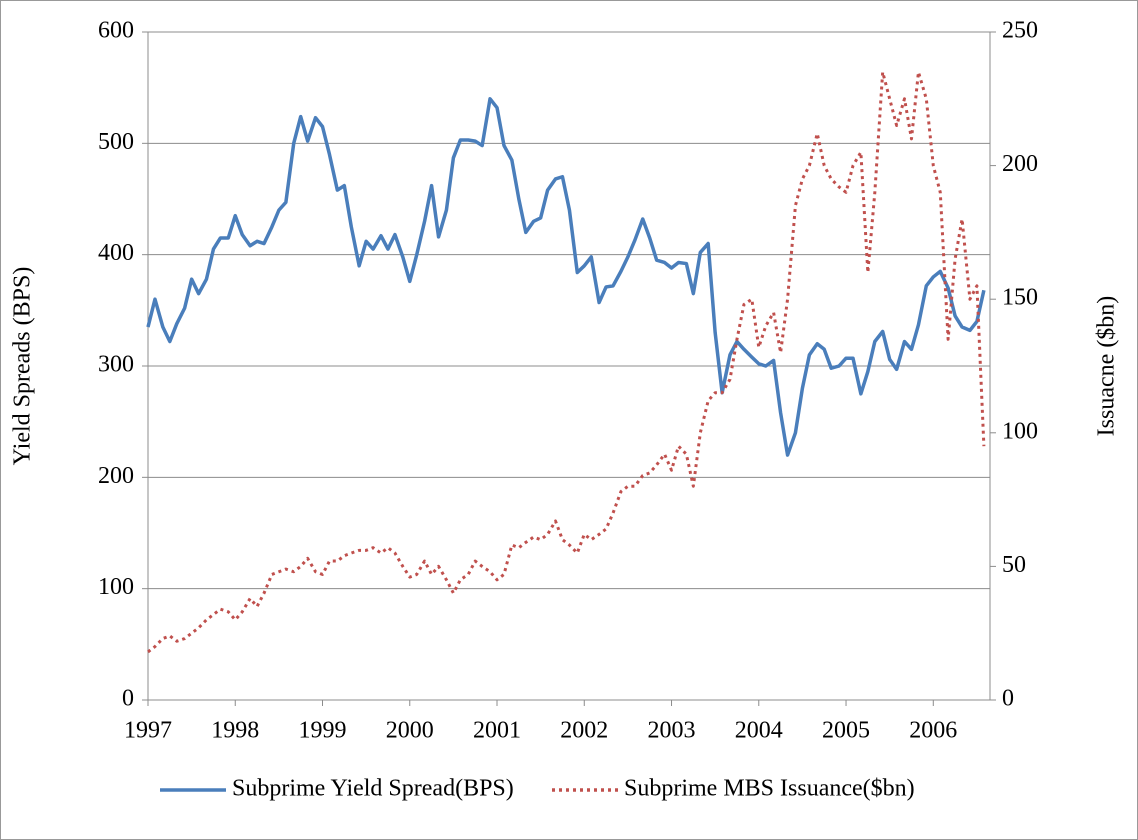 The width and height of the screenshot is (1138, 840). I want to click on y-tick-label: 200, so click(116, 476).